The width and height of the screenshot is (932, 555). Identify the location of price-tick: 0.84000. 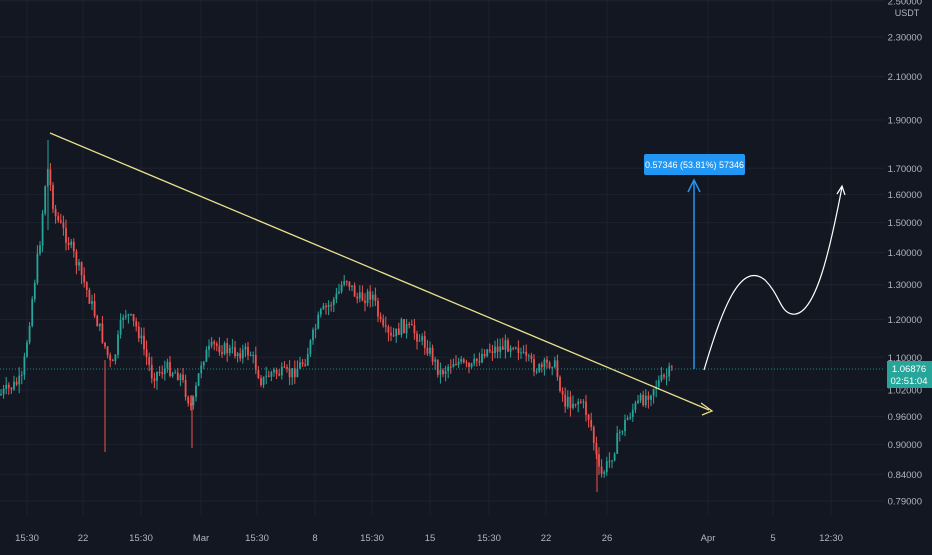
(905, 475).